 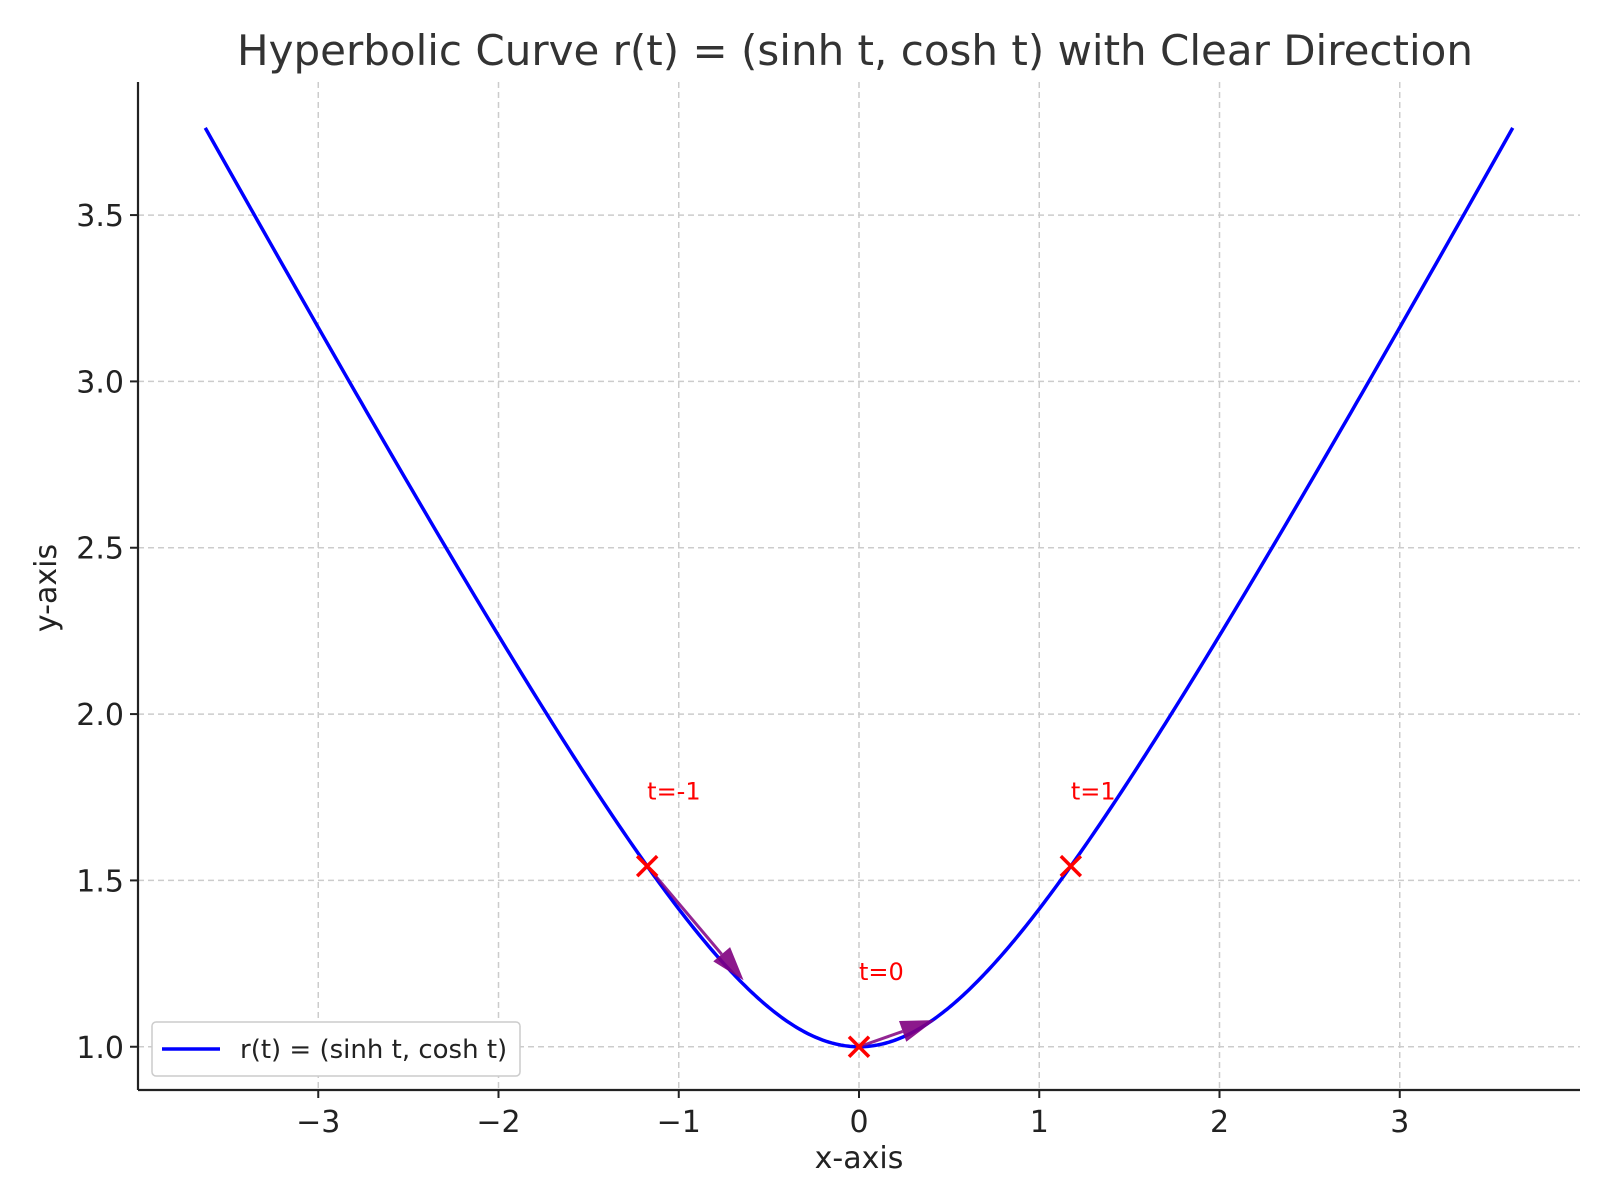 What do you see at coordinates (859, 1046) in the screenshot?
I see `marker-t=0` at bounding box center [859, 1046].